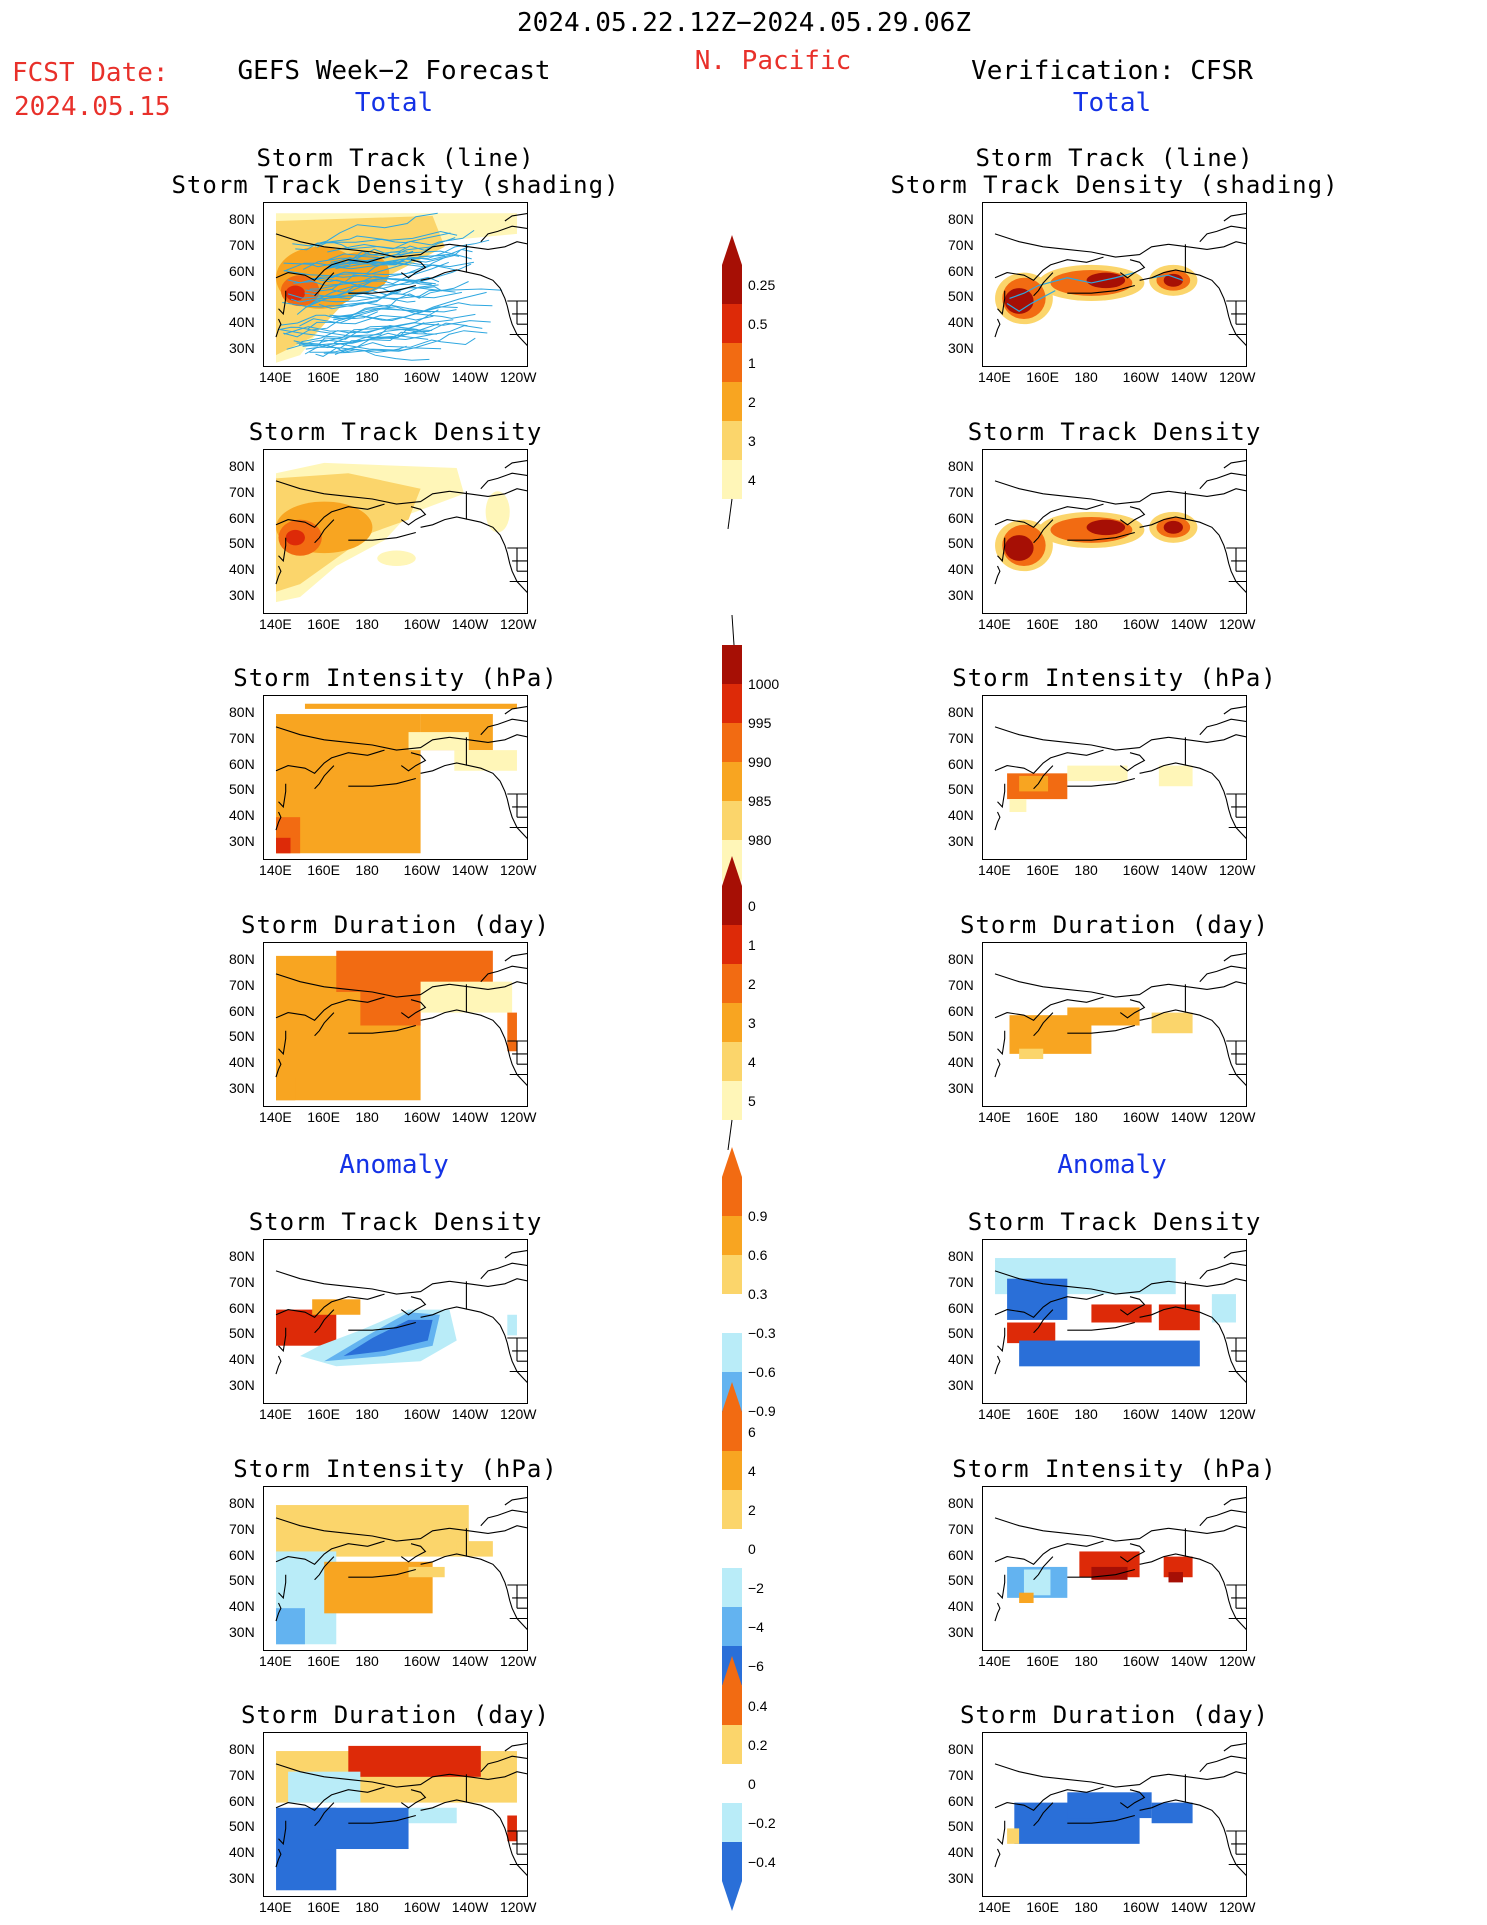  What do you see at coordinates (394, 103) in the screenshot?
I see `left-total-label: Total` at bounding box center [394, 103].